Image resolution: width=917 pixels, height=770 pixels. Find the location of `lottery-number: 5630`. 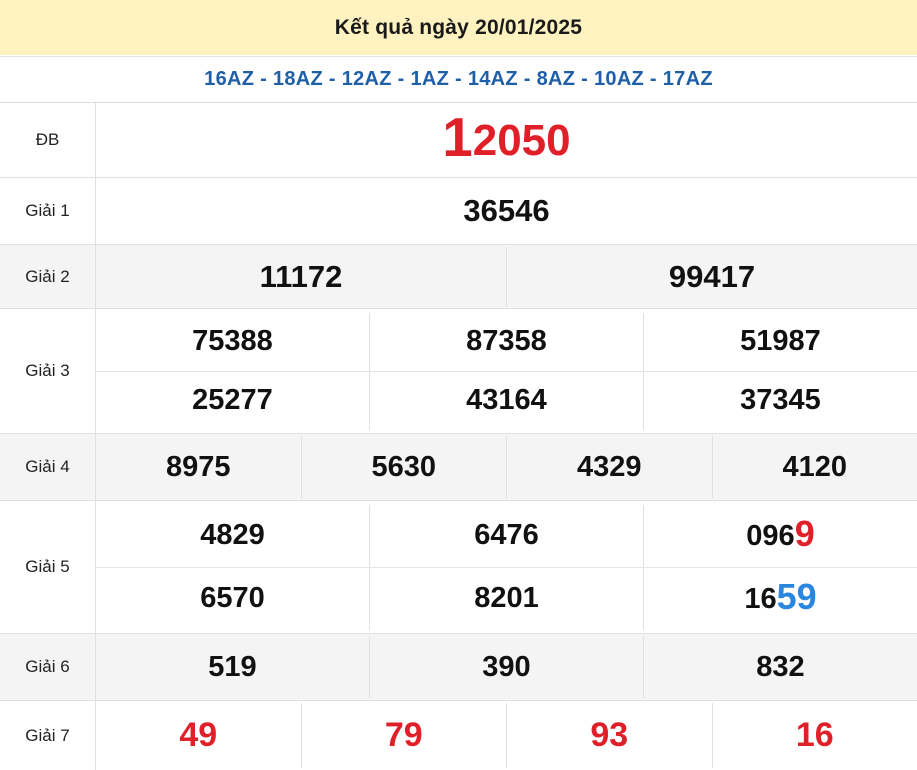

lottery-number: 5630 is located at coordinates (403, 467).